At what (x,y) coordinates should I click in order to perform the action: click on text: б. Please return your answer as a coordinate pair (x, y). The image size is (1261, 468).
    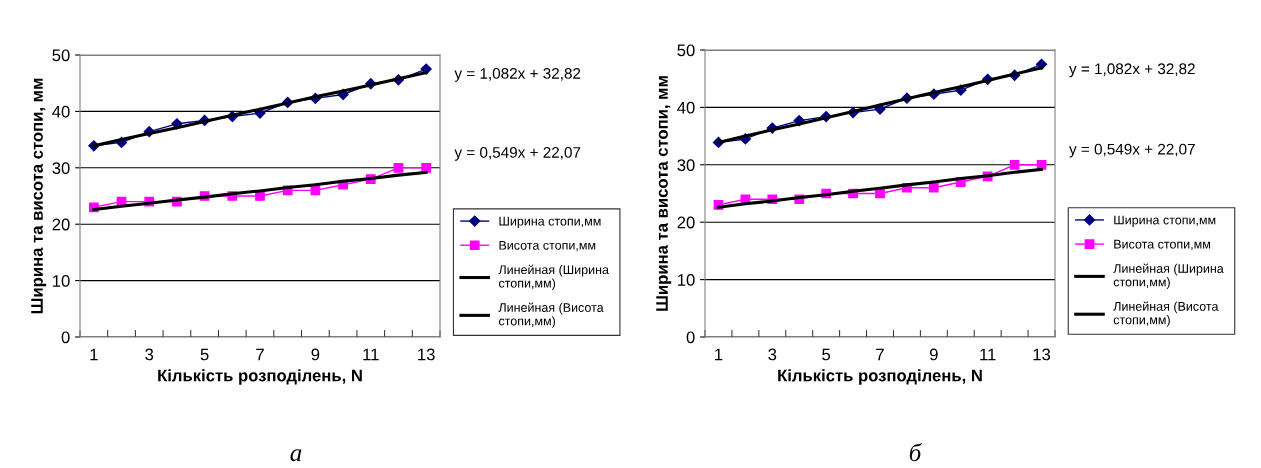
    Looking at the image, I should click on (915, 452).